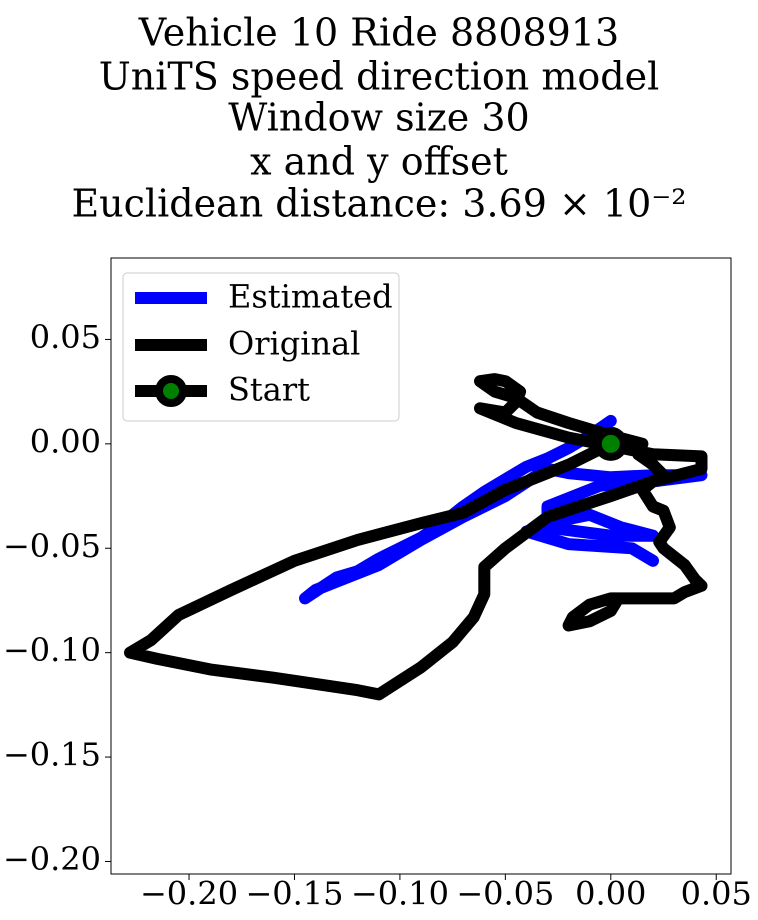 The image size is (758, 920). I want to click on y-tick-label: −0.05, so click(52, 546).